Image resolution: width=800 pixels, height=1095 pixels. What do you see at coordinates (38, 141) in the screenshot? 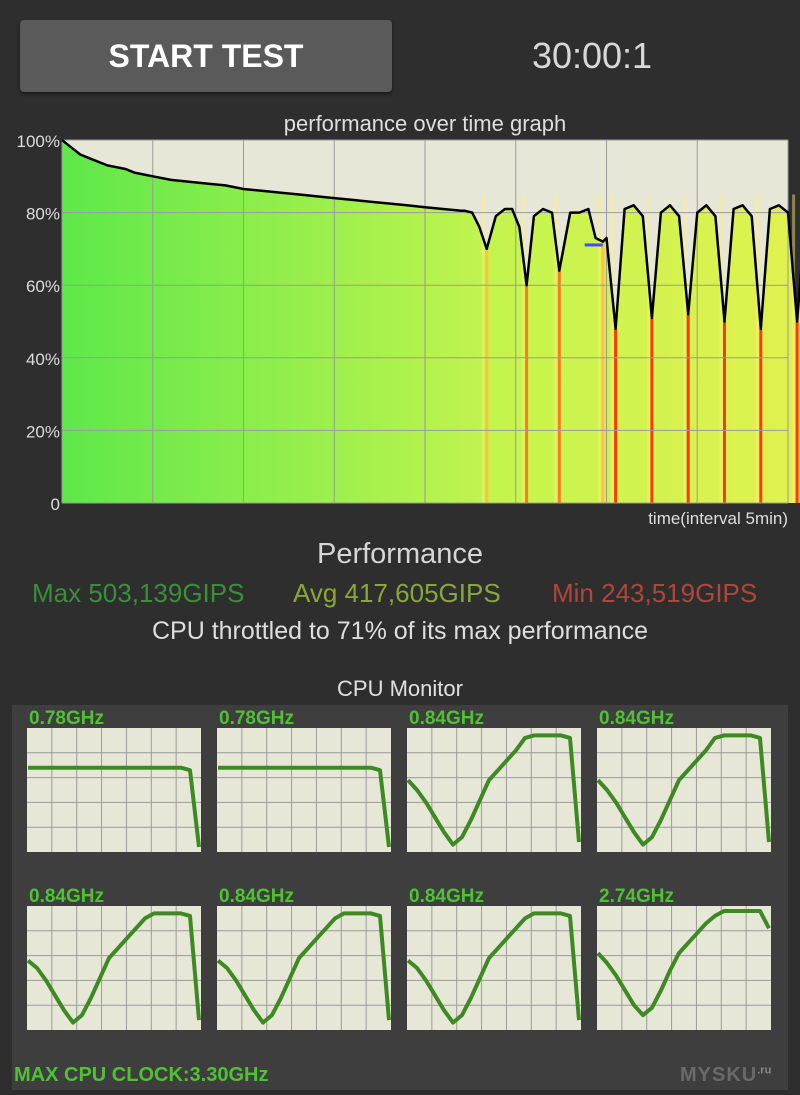
I see `y-tick-label: 100%` at bounding box center [38, 141].